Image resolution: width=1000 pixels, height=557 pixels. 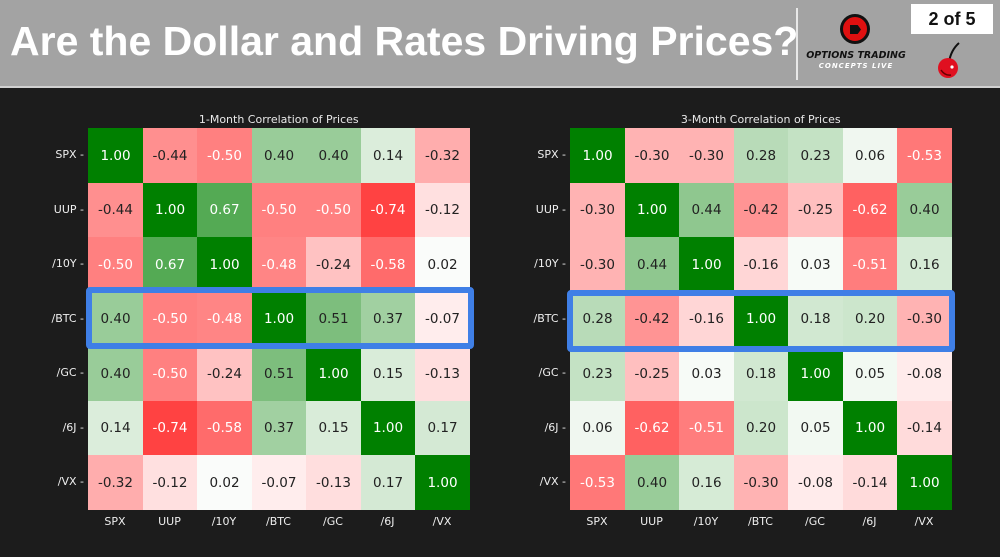 What do you see at coordinates (760, 119) in the screenshot?
I see `chart-title: 3-Month Correlation of Prices` at bounding box center [760, 119].